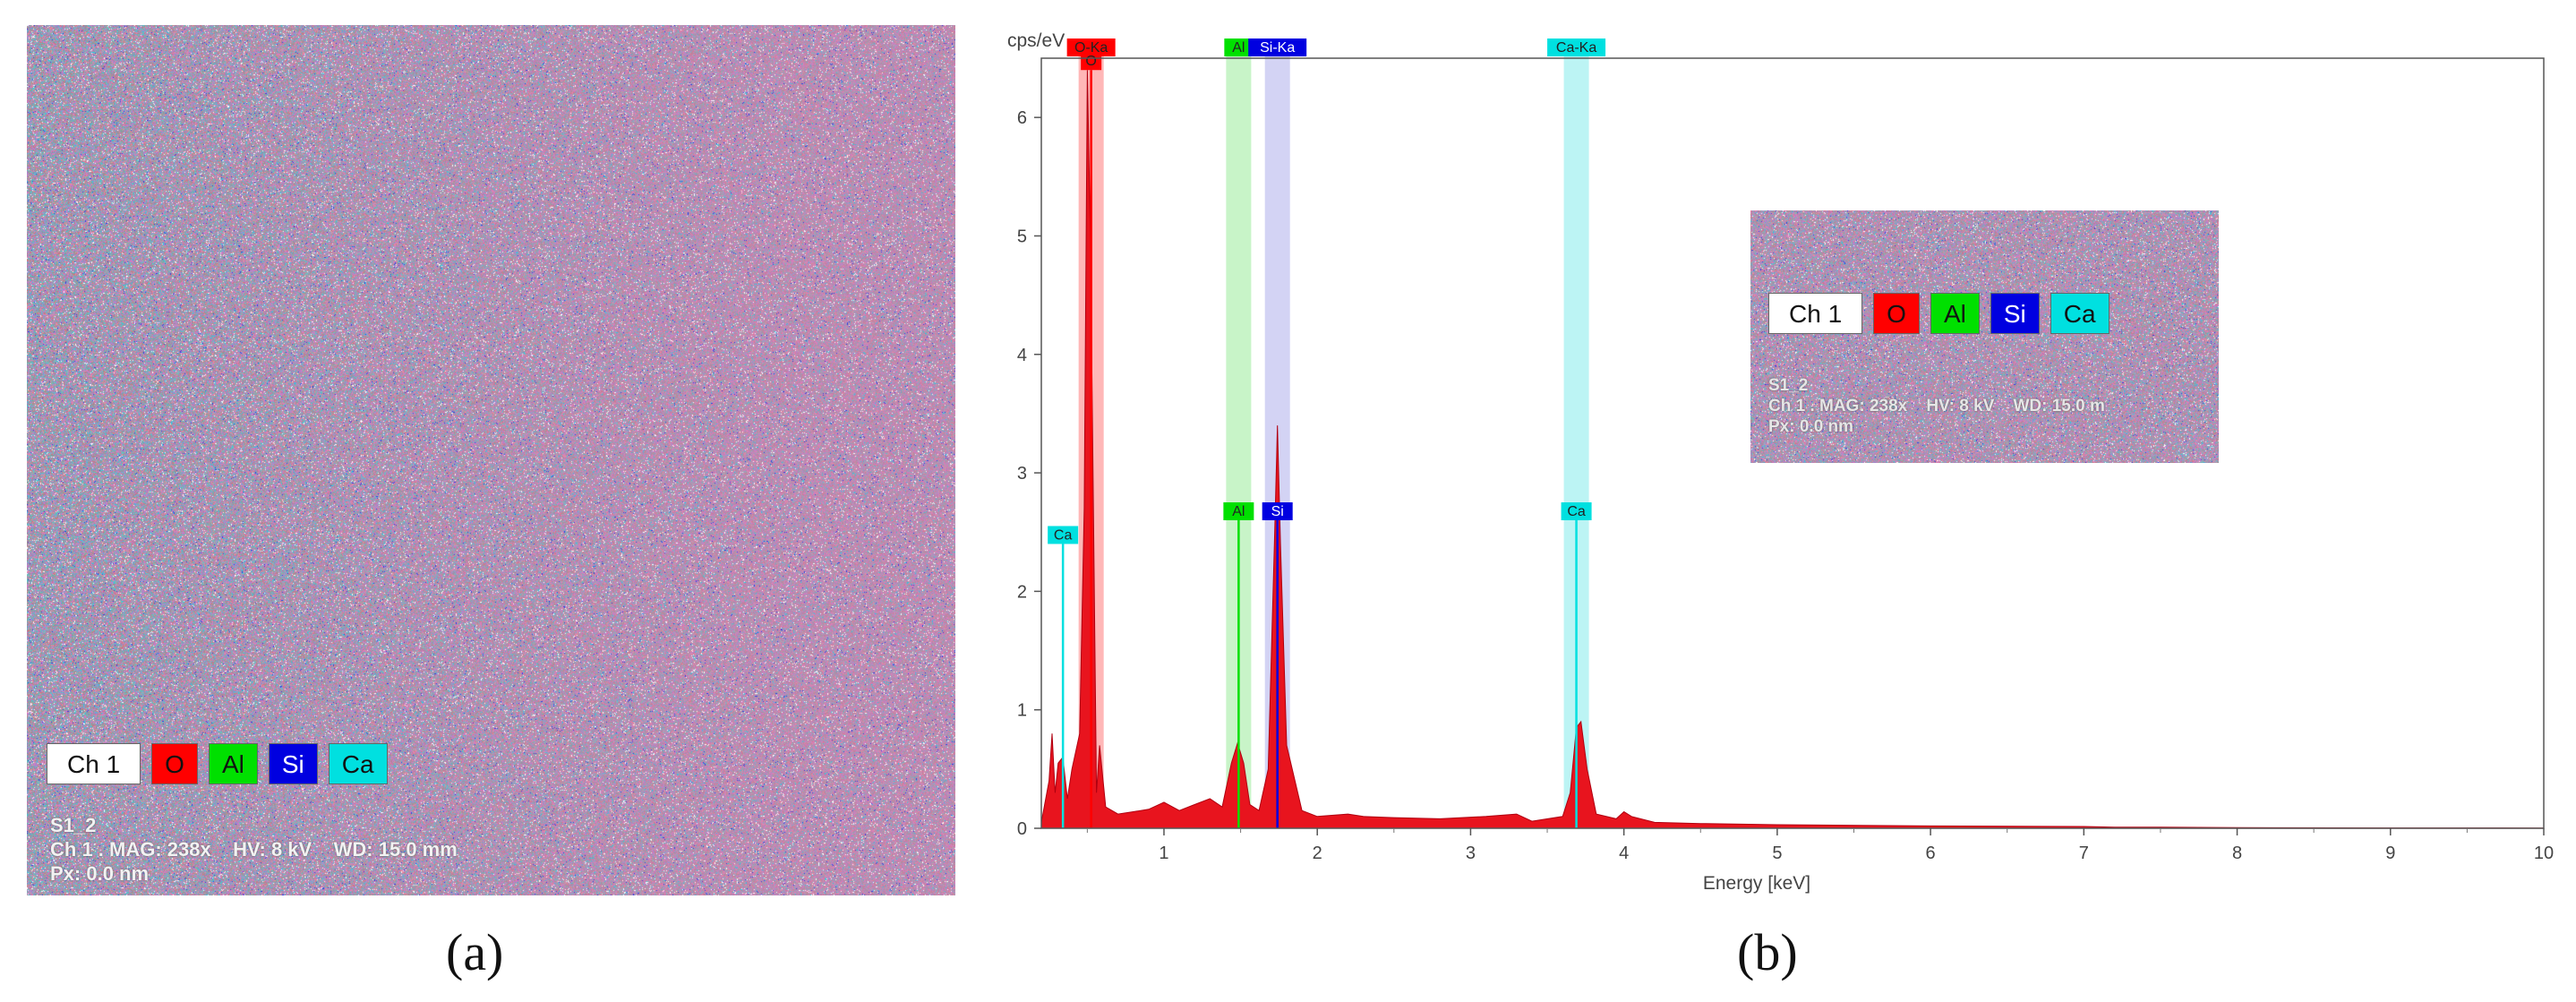  I want to click on caption-a: (a), so click(475, 952).